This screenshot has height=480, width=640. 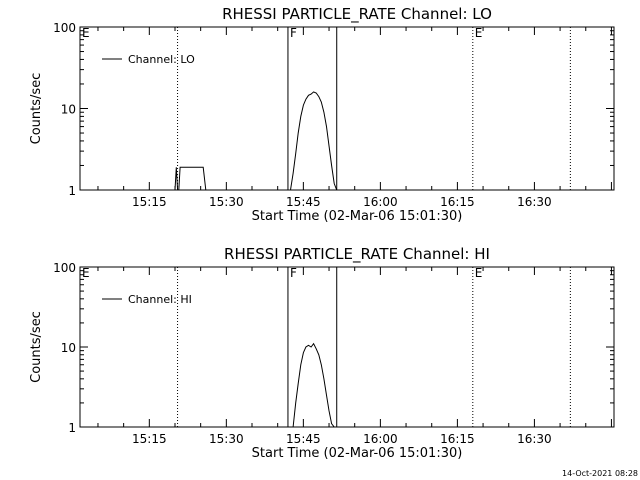 What do you see at coordinates (357, 254) in the screenshot?
I see `chart-title: RHESSI PARTICLE_RATE Channel: HI` at bounding box center [357, 254].